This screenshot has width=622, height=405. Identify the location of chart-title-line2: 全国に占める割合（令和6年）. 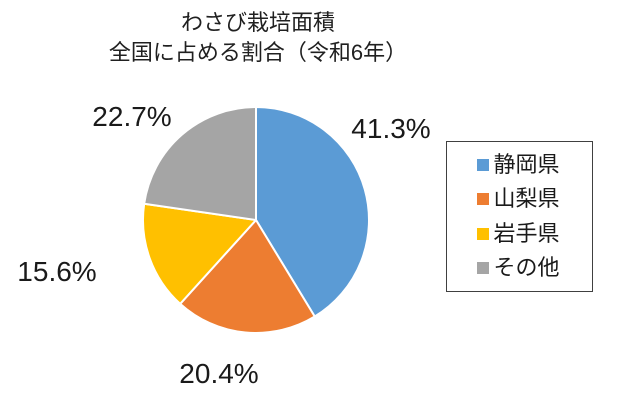
(258, 52).